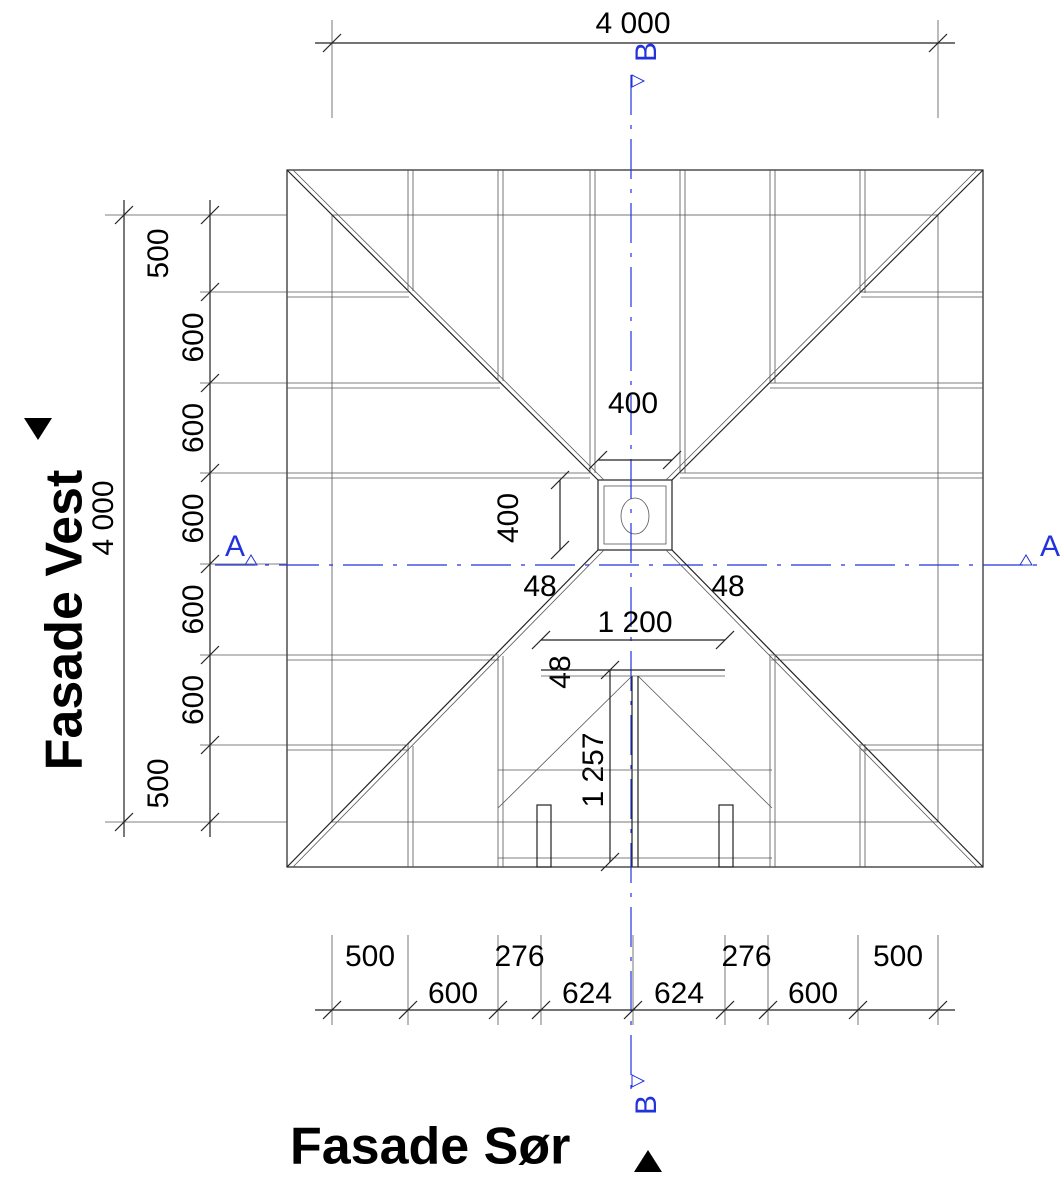  What do you see at coordinates (632, 23) in the screenshot?
I see `top-dimension: 4 000` at bounding box center [632, 23].